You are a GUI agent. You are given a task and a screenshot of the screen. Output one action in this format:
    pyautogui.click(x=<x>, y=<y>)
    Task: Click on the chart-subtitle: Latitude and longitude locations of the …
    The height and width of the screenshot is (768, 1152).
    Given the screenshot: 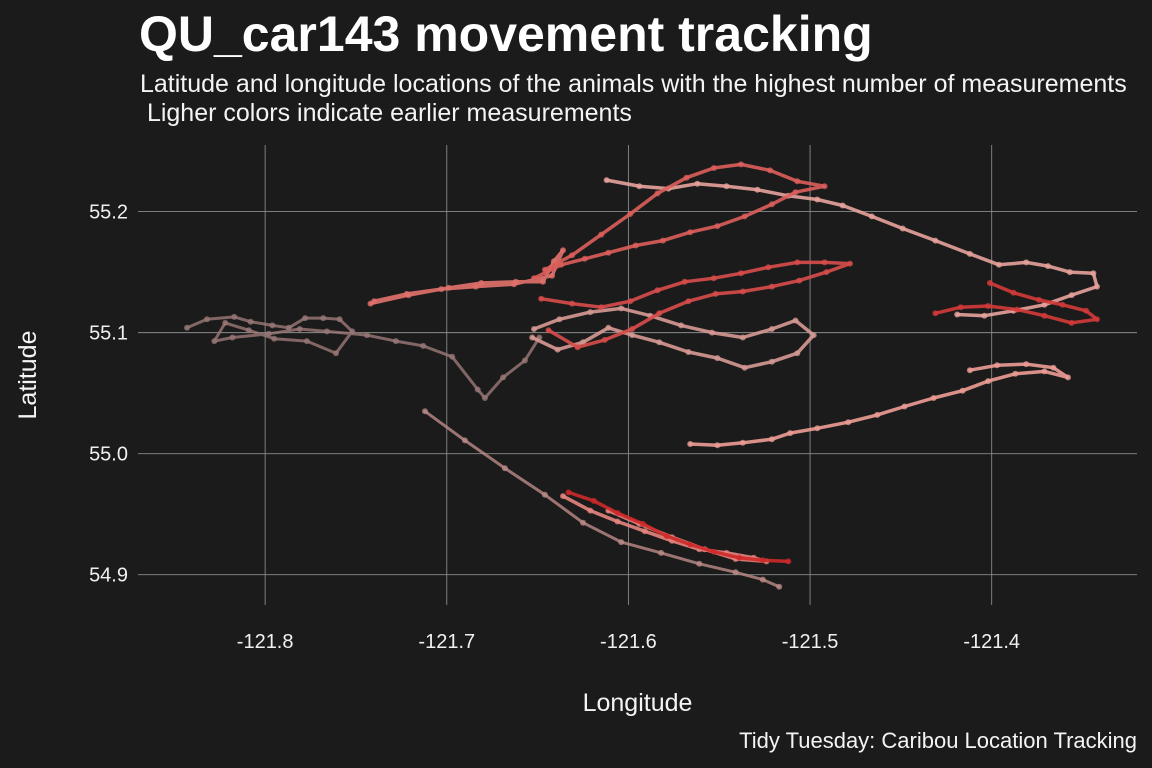 What is the action you would take?
    pyautogui.click(x=633, y=98)
    